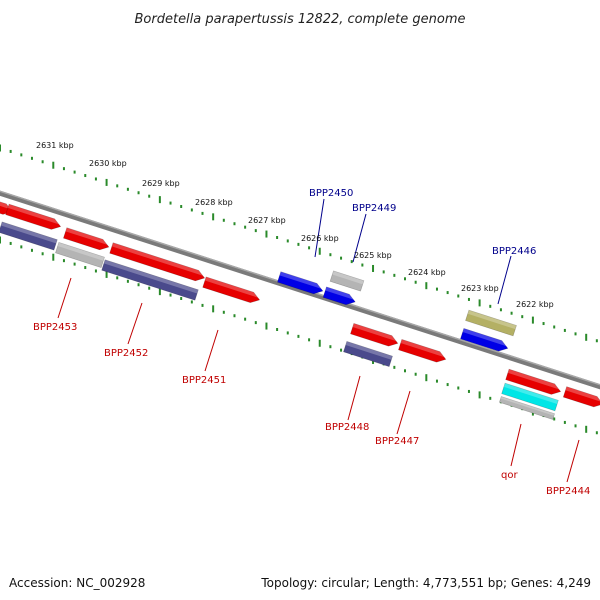  What do you see at coordinates (320, 238) in the screenshot?
I see `tick-label: 2626 kbp` at bounding box center [320, 238].